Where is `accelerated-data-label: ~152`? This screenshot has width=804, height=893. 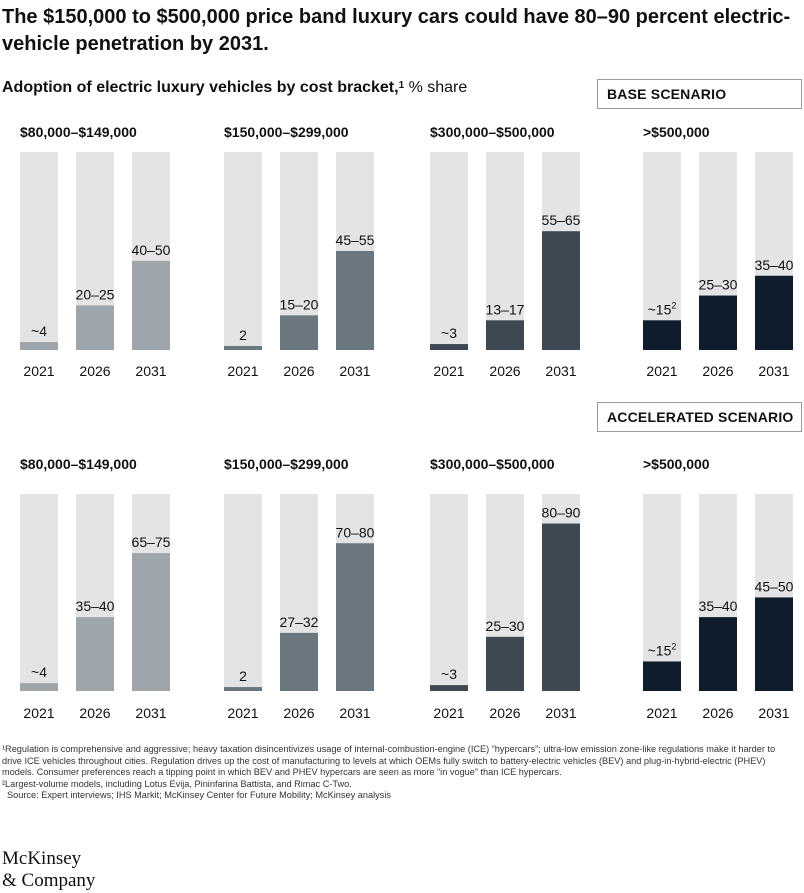 accelerated-data-label: ~152 is located at coordinates (662, 649).